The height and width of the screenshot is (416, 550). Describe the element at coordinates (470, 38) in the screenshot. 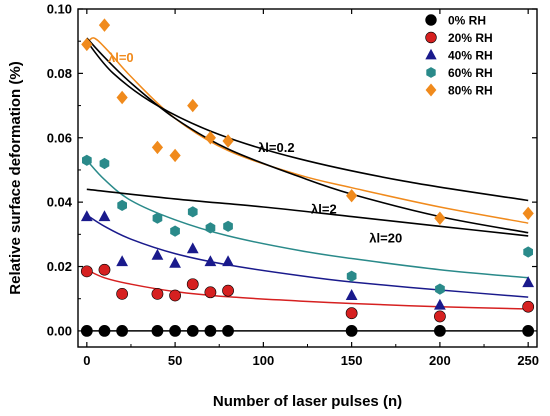

I see `legend-label-1: 20% RH` at that location.